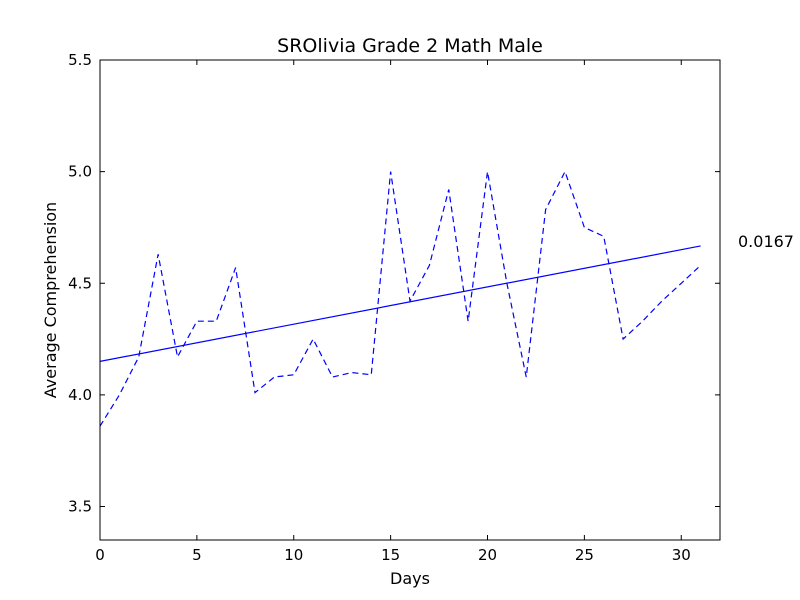 The width and height of the screenshot is (800, 600). What do you see at coordinates (50, 300) in the screenshot?
I see `y-axis-label: Average Comprehension` at bounding box center [50, 300].